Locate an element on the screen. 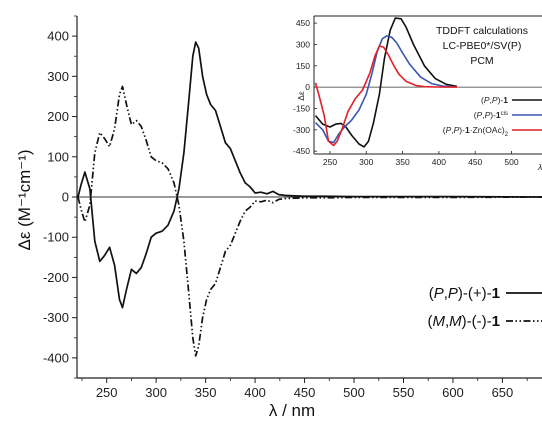 The width and height of the screenshot is (542, 422). main-y-axis-label-text: Δε (M⁻¹cm⁻¹) is located at coordinates (24, 199).